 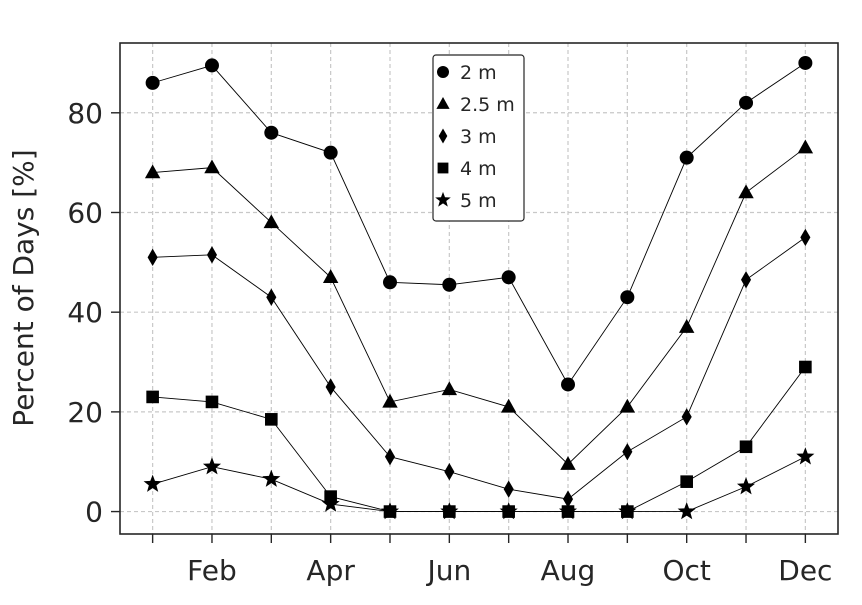 I want to click on x-tick-label: Jun, so click(x=448, y=570).